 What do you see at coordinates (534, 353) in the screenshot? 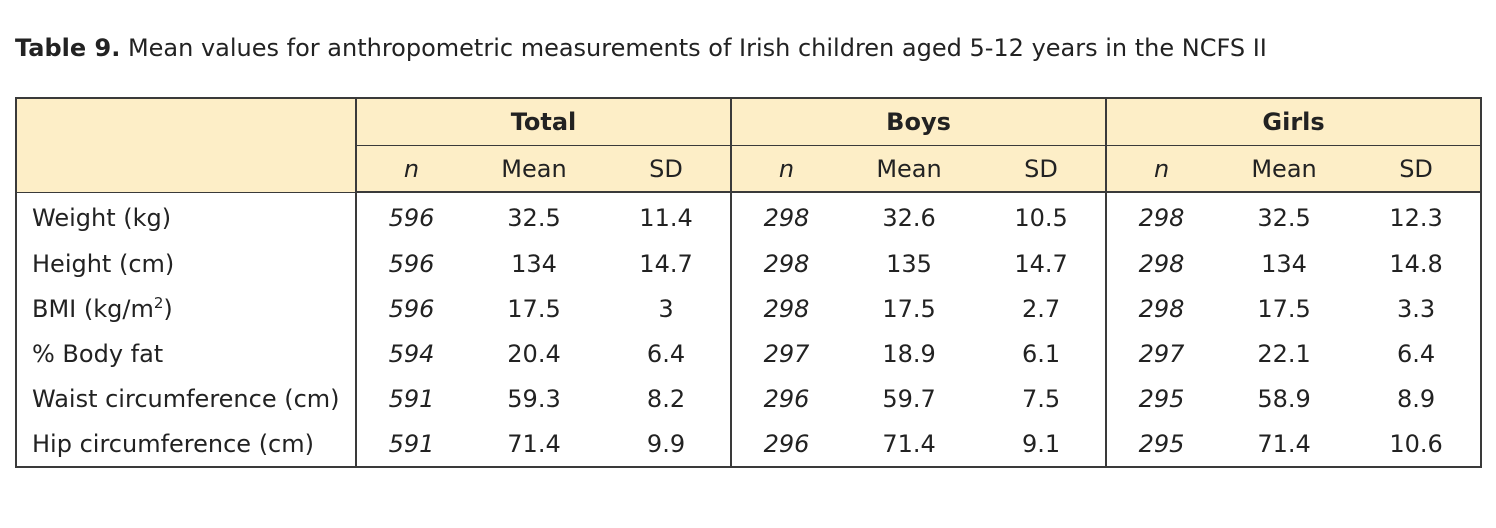
I see `cell-mean: 20.4` at bounding box center [534, 353].